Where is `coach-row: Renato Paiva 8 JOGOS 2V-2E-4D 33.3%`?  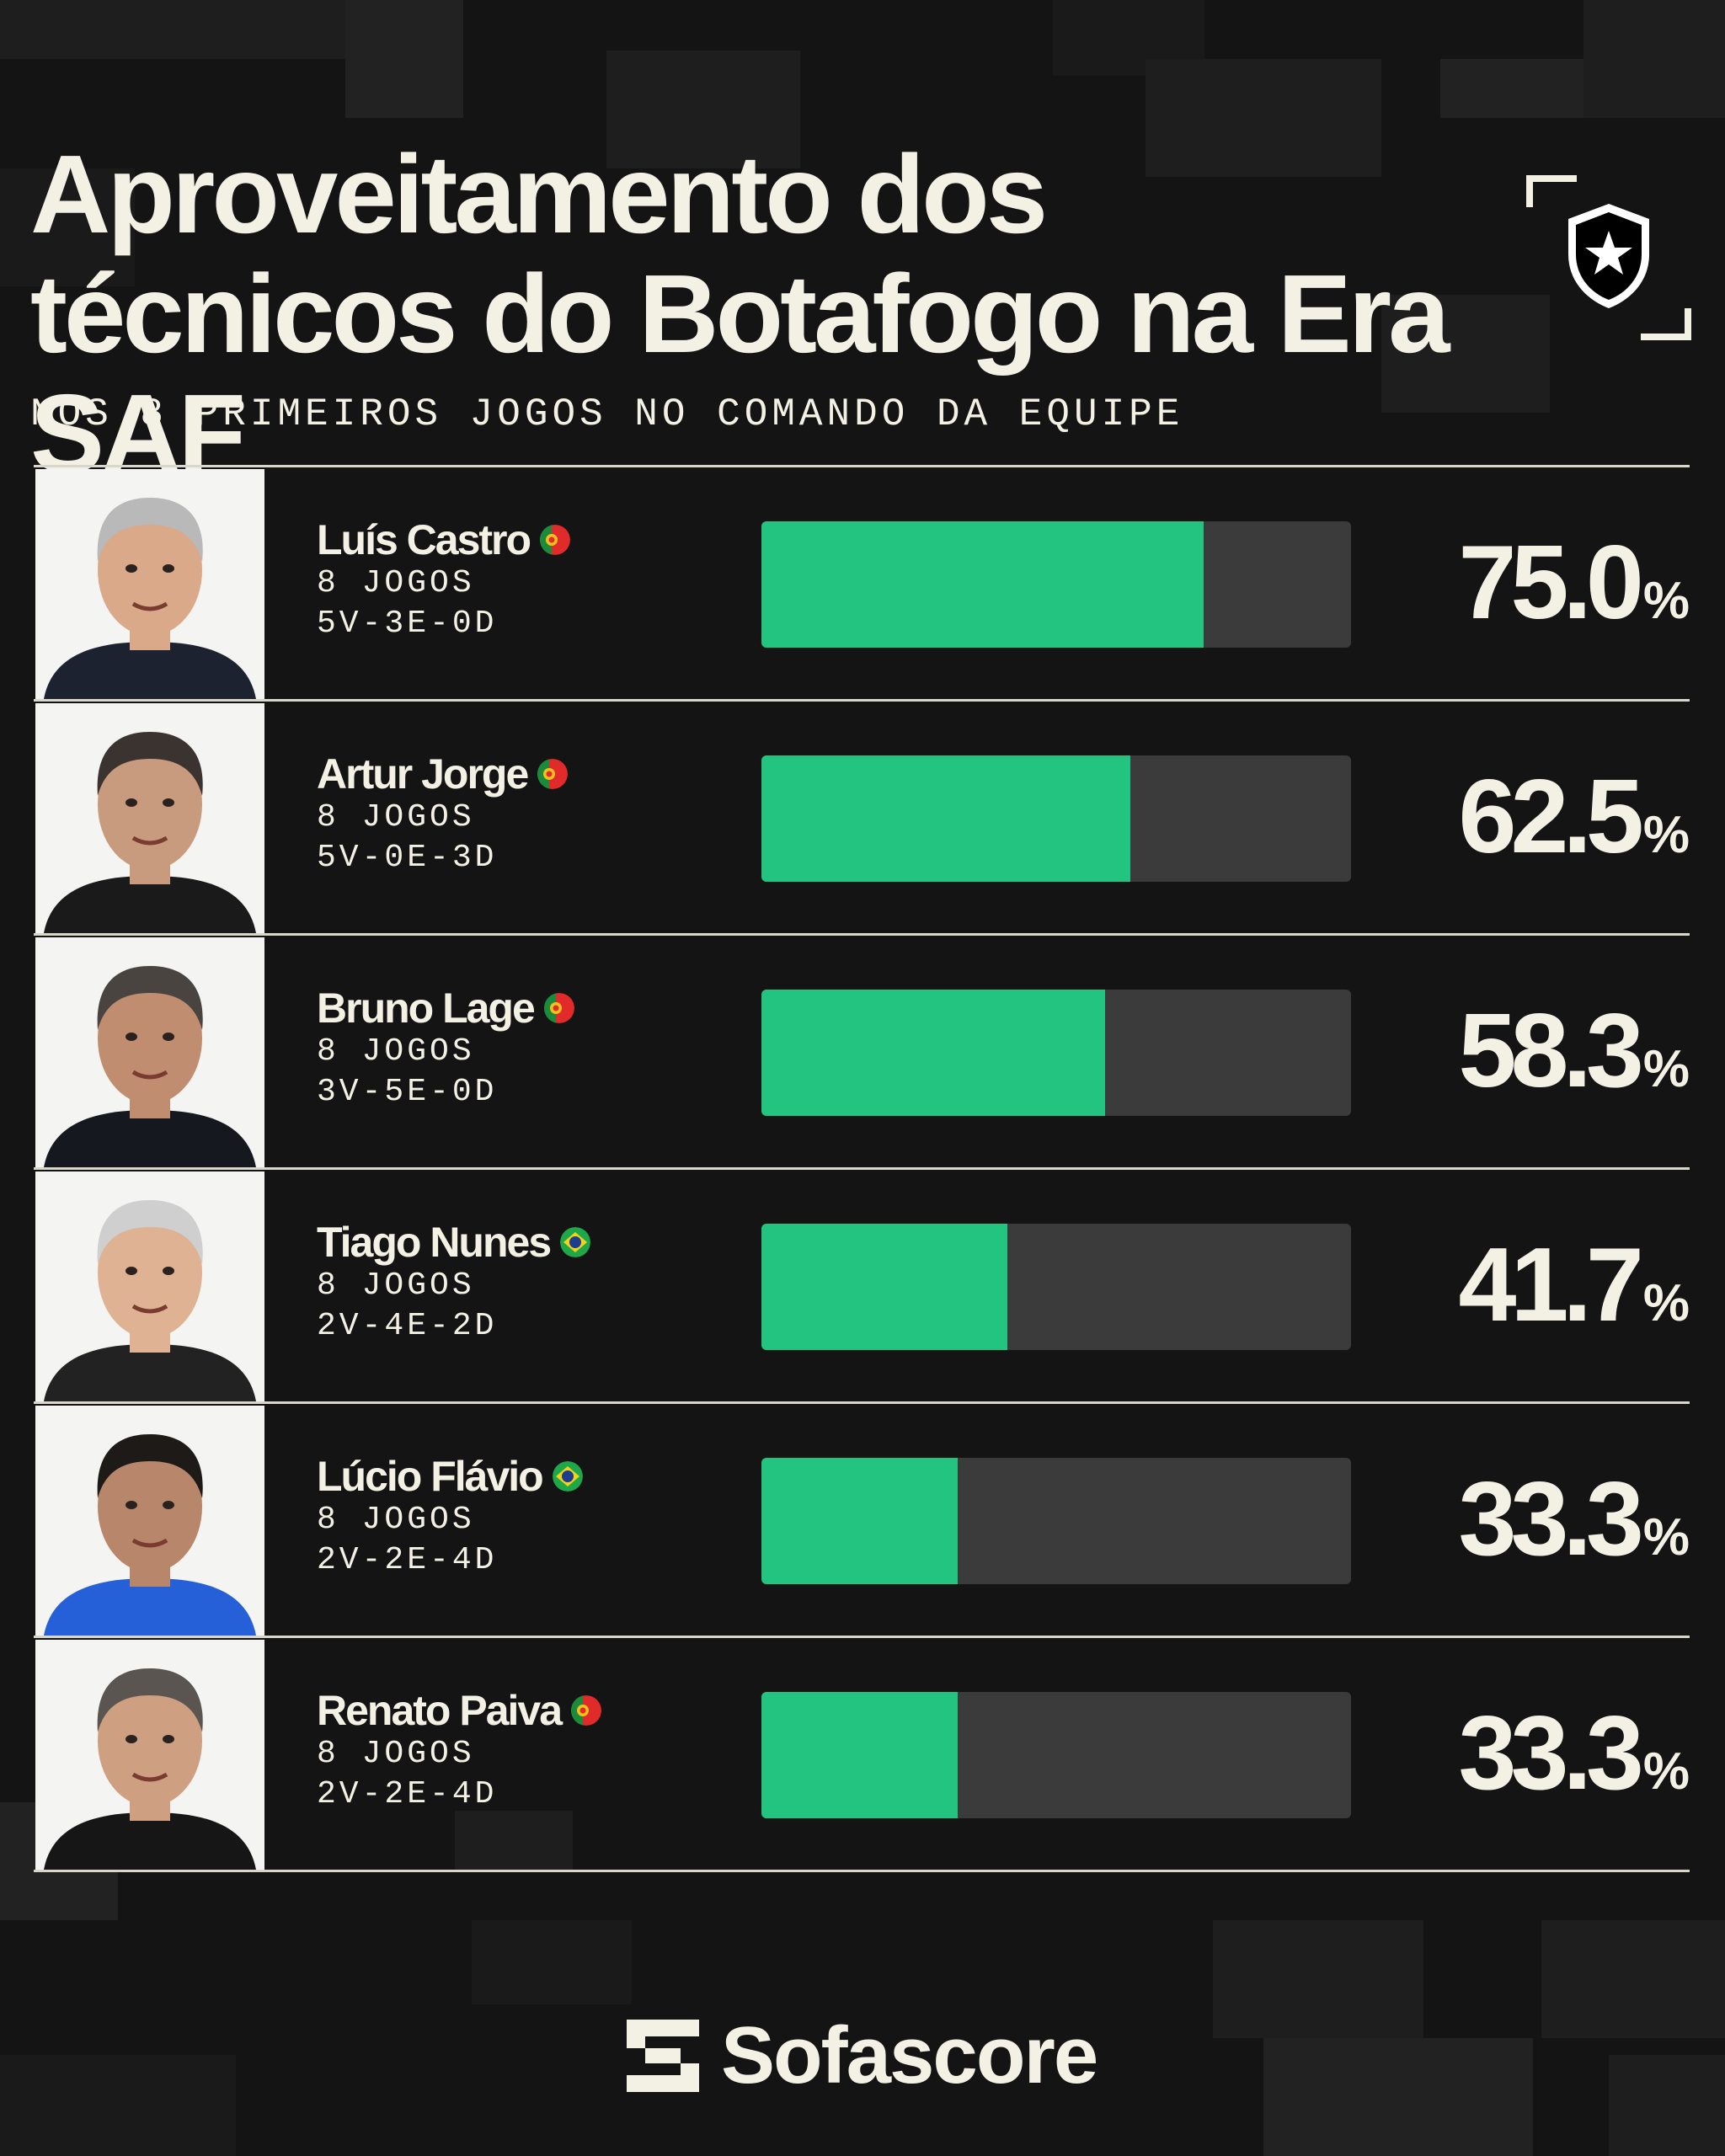
coach-row: Renato Paiva 8 JOGOS 2V-2E-4D 33.3% is located at coordinates (862, 1755).